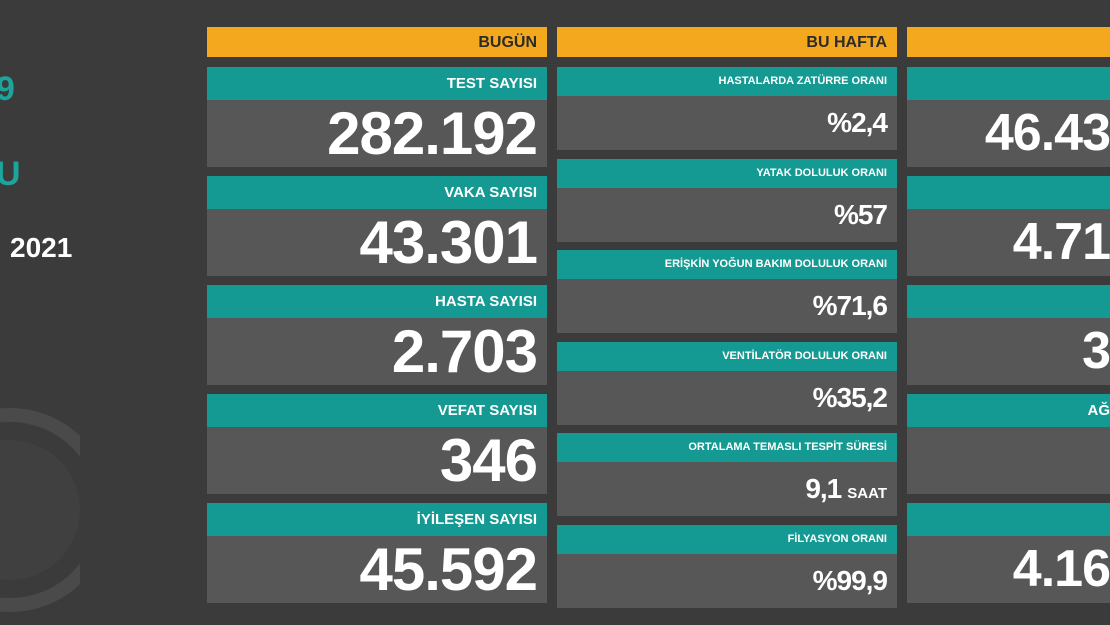 The image size is (1110, 625). What do you see at coordinates (850, 305) in the screenshot?
I see `stat-value: %71,6` at bounding box center [850, 305].